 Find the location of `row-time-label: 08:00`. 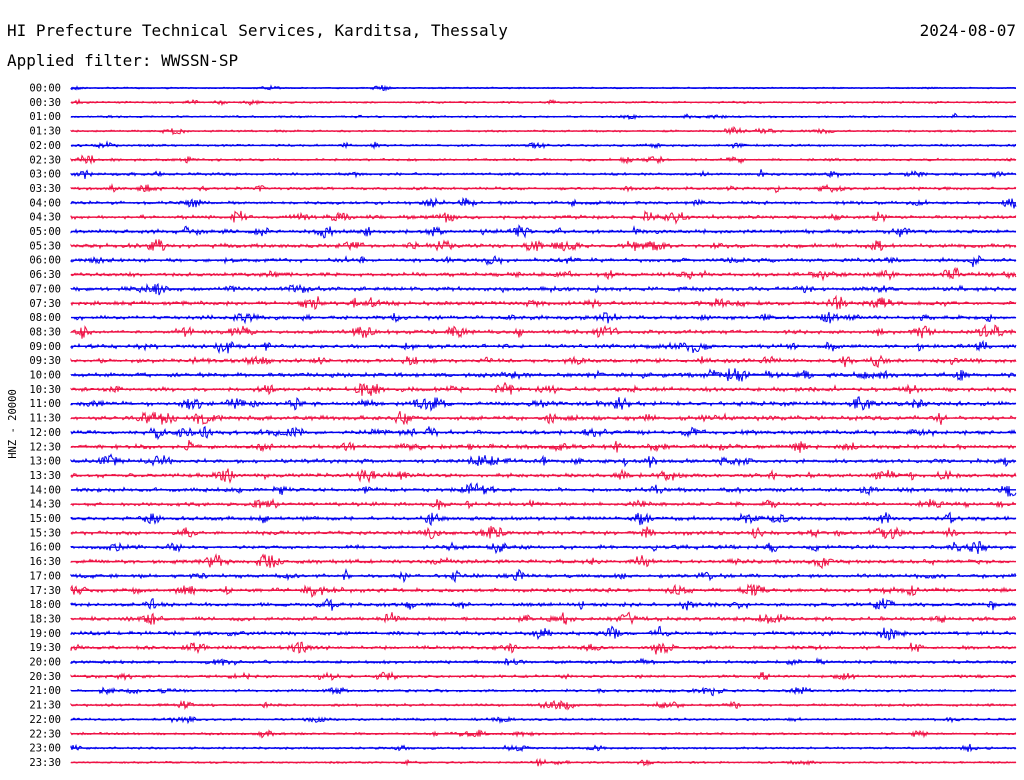

row-time-label: 08:00 is located at coordinates (45, 318).